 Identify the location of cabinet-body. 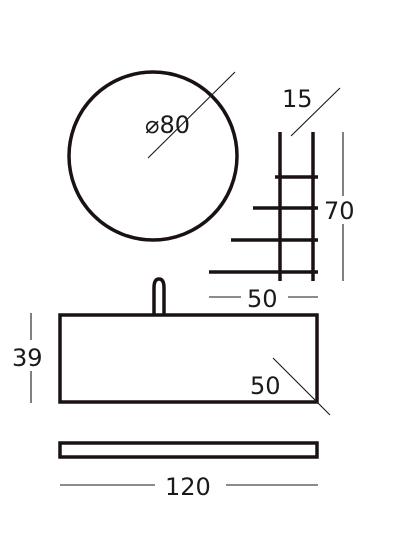
(188, 358).